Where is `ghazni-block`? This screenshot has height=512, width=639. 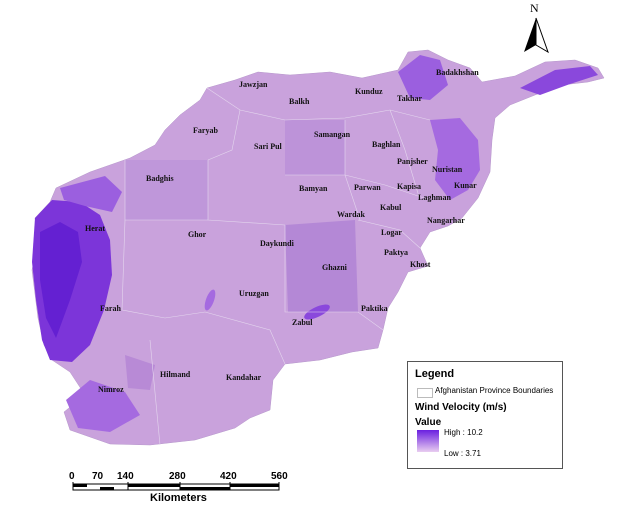
ghazni-block is located at coordinates (321, 266).